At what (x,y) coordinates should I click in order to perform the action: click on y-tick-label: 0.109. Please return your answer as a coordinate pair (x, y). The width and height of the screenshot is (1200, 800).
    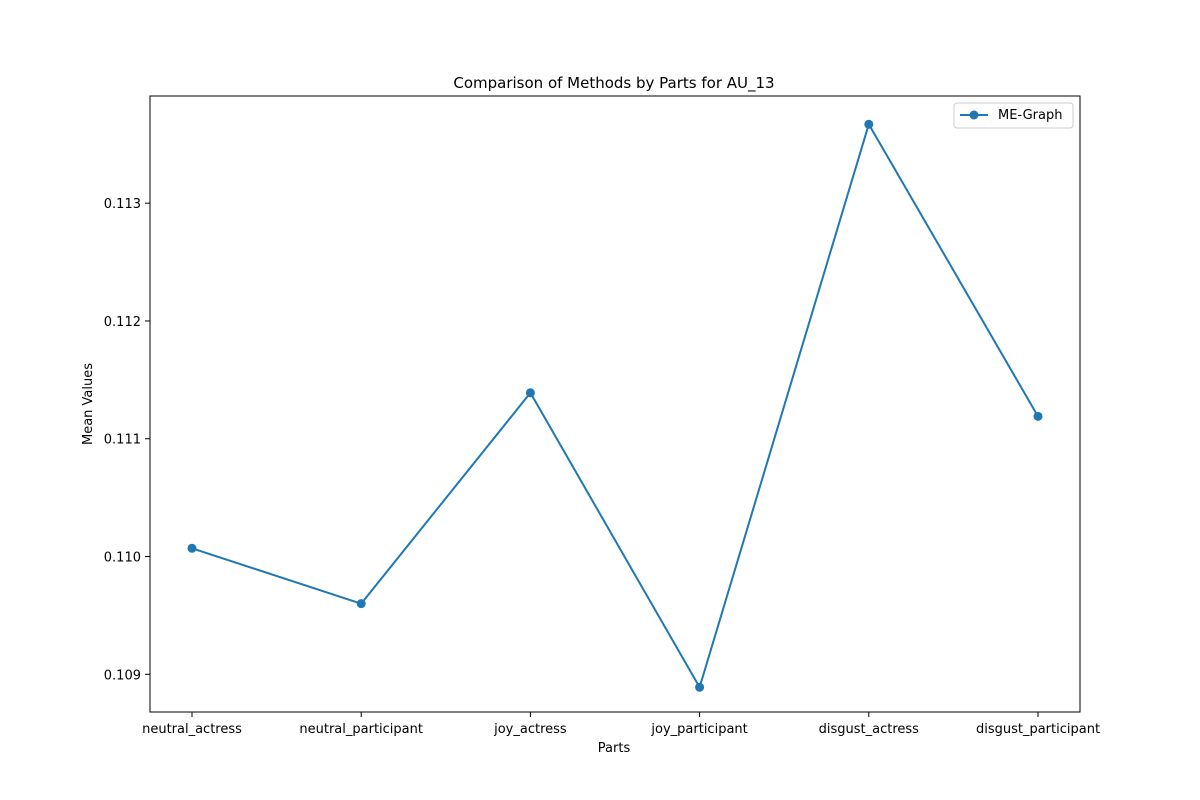
    Looking at the image, I should click on (122, 675).